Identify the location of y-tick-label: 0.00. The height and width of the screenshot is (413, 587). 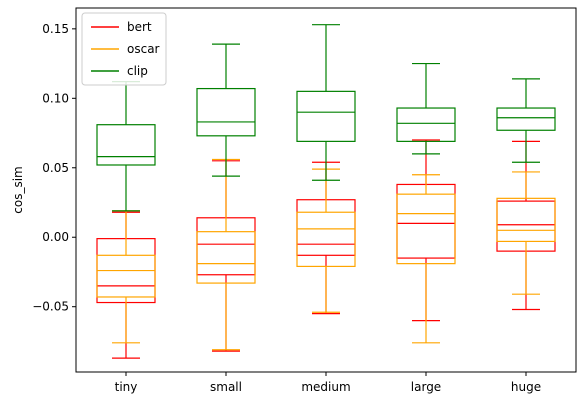
(55, 237).